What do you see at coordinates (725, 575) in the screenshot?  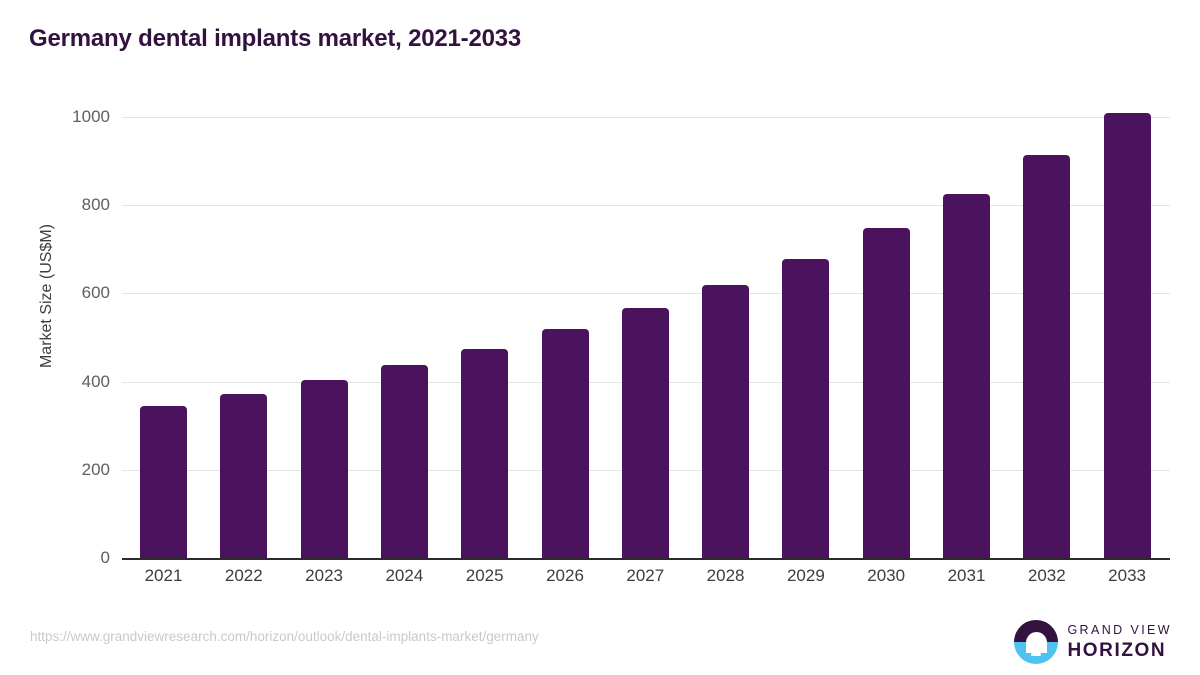 I see `x-tick-label: 2028` at bounding box center [725, 575].